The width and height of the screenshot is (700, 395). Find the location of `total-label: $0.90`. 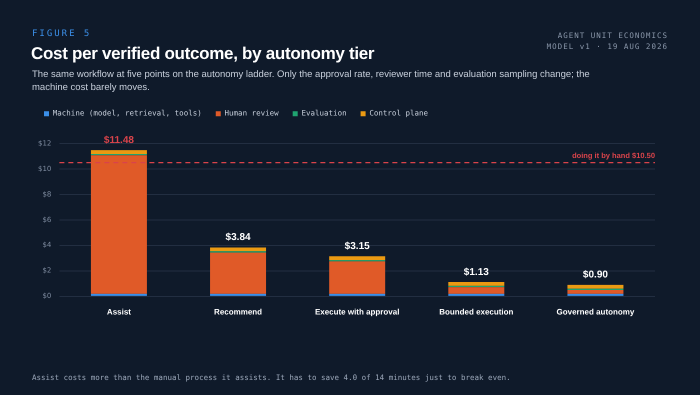

total-label: $0.90 is located at coordinates (595, 275).